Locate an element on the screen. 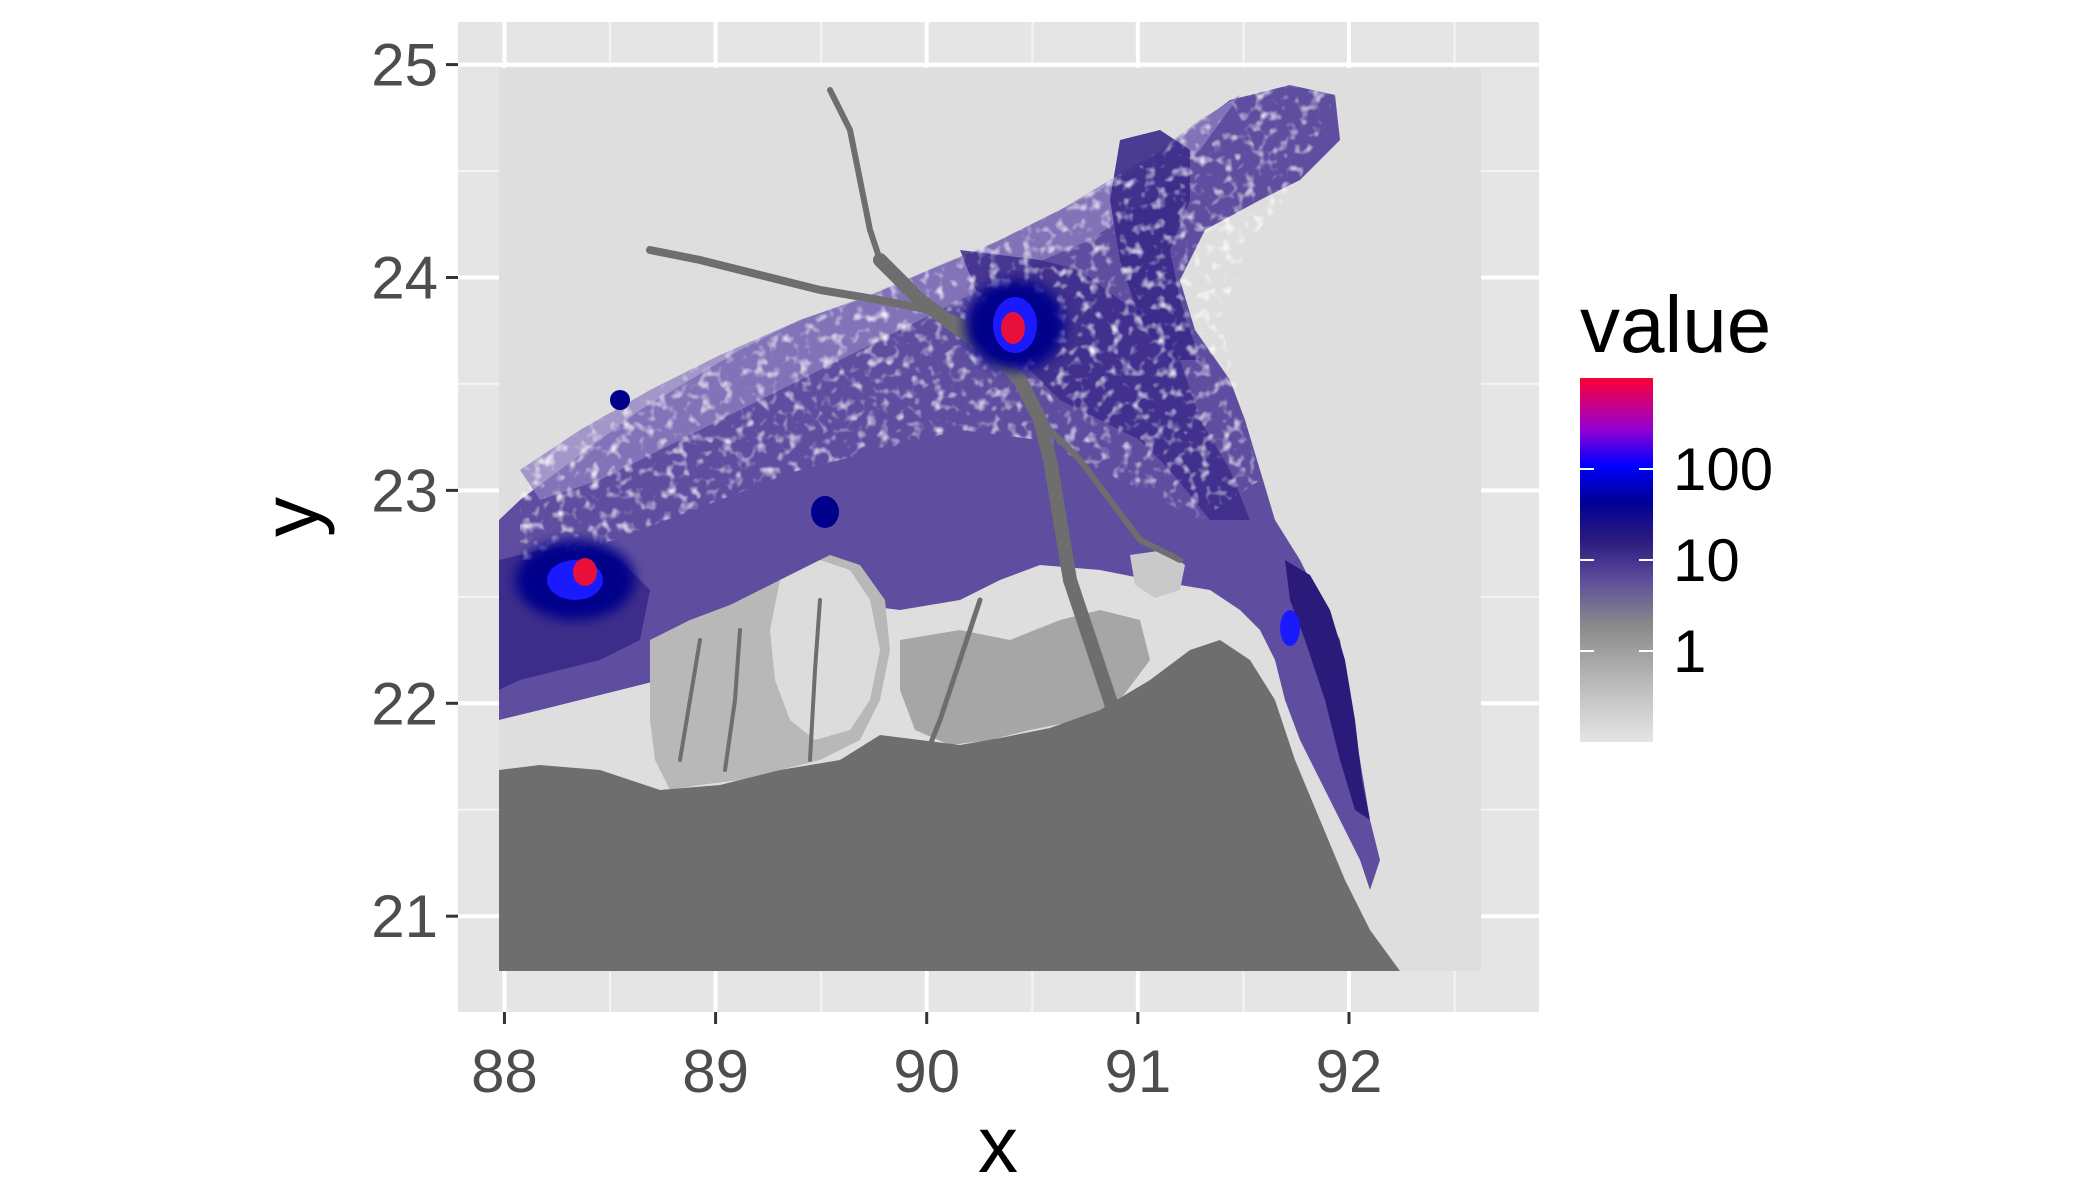 The width and height of the screenshot is (2100, 1200). legend-title: value is located at coordinates (1675, 324).